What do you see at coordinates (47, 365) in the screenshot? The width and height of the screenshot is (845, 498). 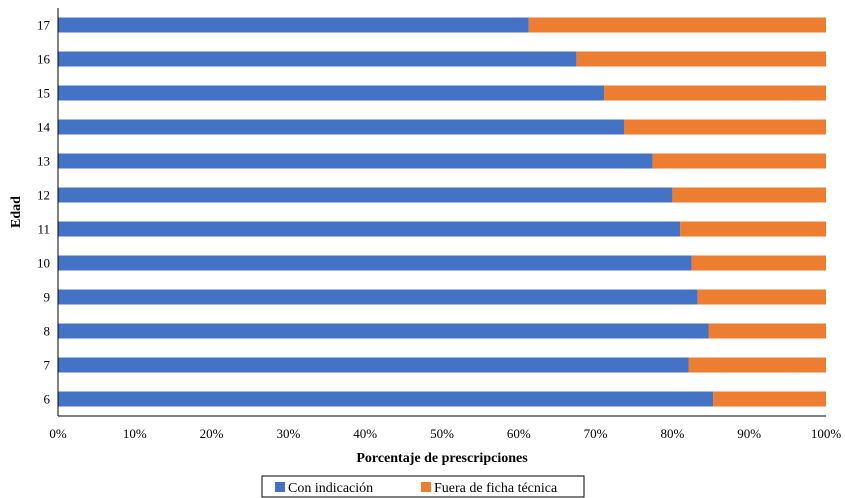 I see `y-tick-label: 7` at bounding box center [47, 365].